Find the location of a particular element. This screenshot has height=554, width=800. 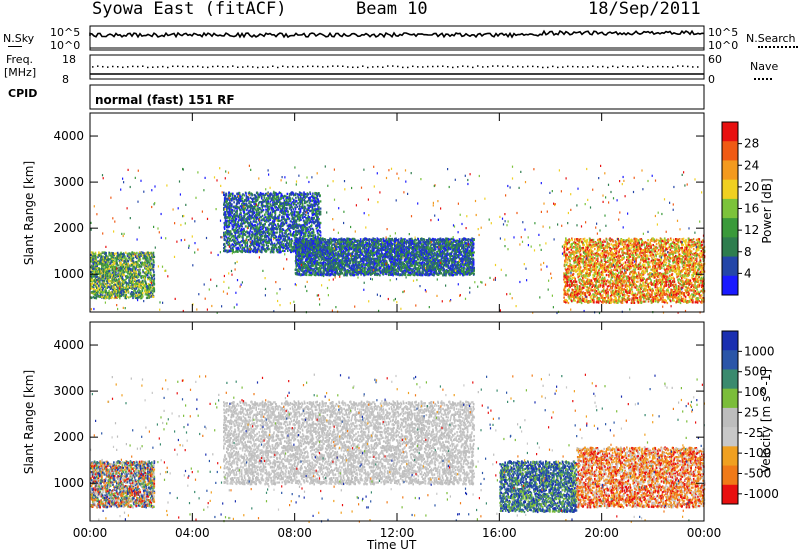

nsky-label: N.Sky is located at coordinates (18, 38).